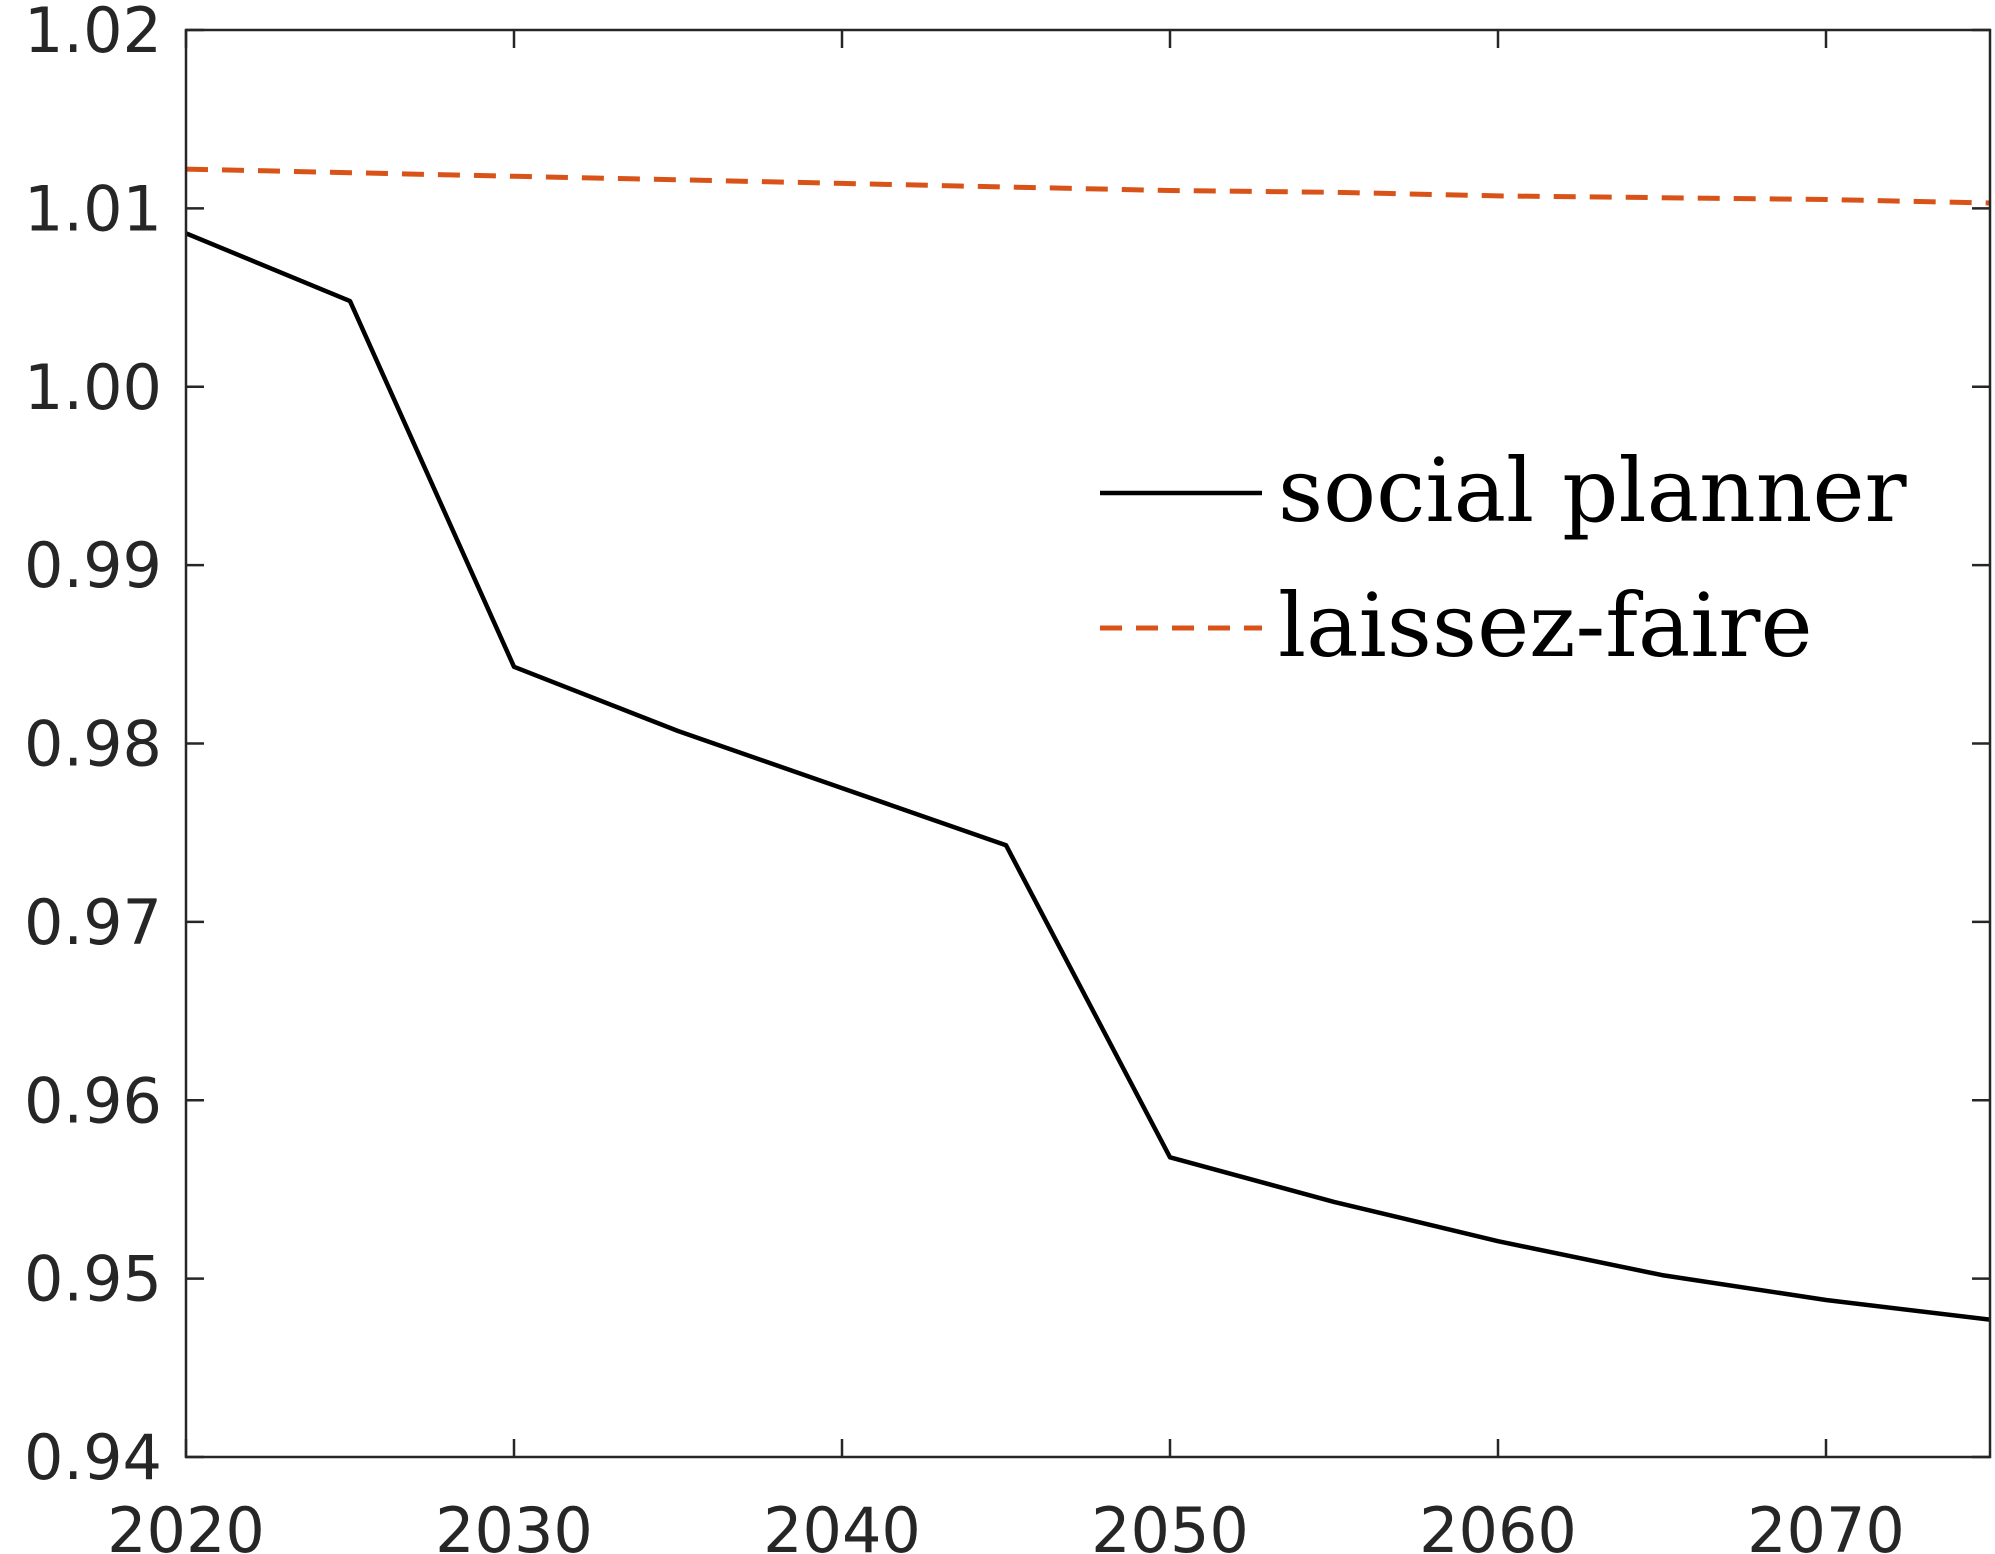  I want to click on series-line-laissez-faire, so click(1088, 186).